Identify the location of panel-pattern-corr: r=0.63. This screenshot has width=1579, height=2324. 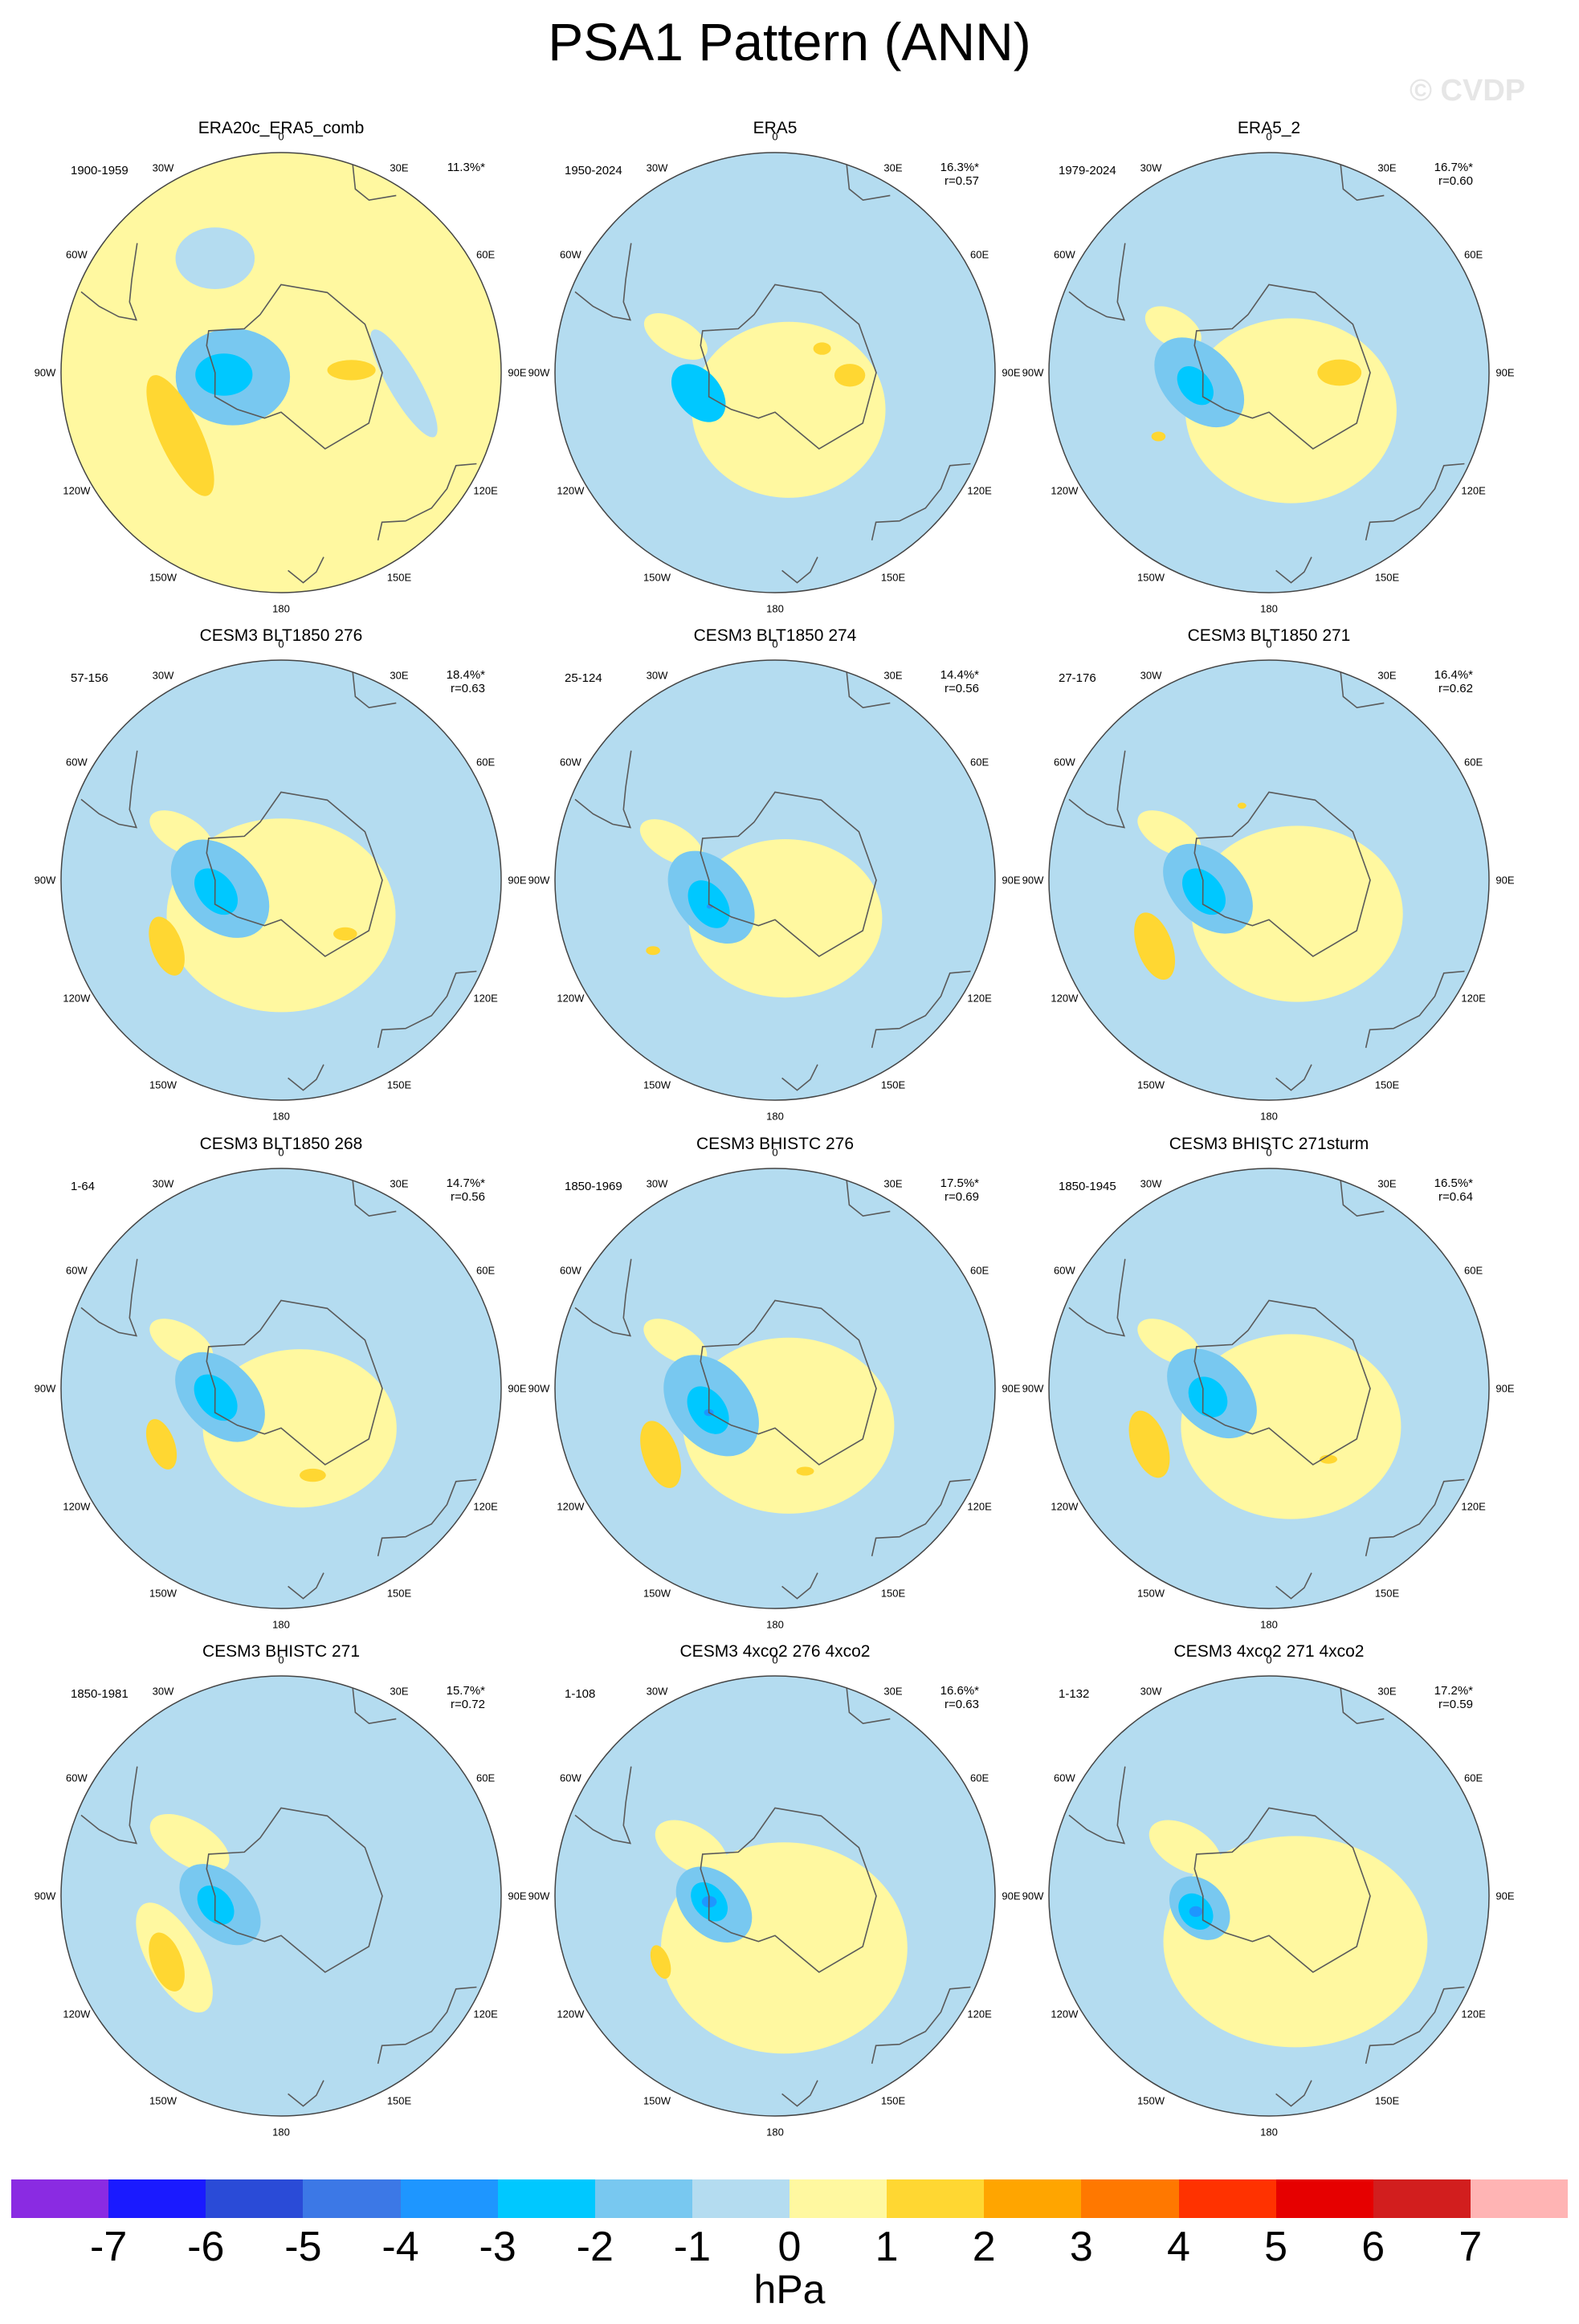
(962, 1705).